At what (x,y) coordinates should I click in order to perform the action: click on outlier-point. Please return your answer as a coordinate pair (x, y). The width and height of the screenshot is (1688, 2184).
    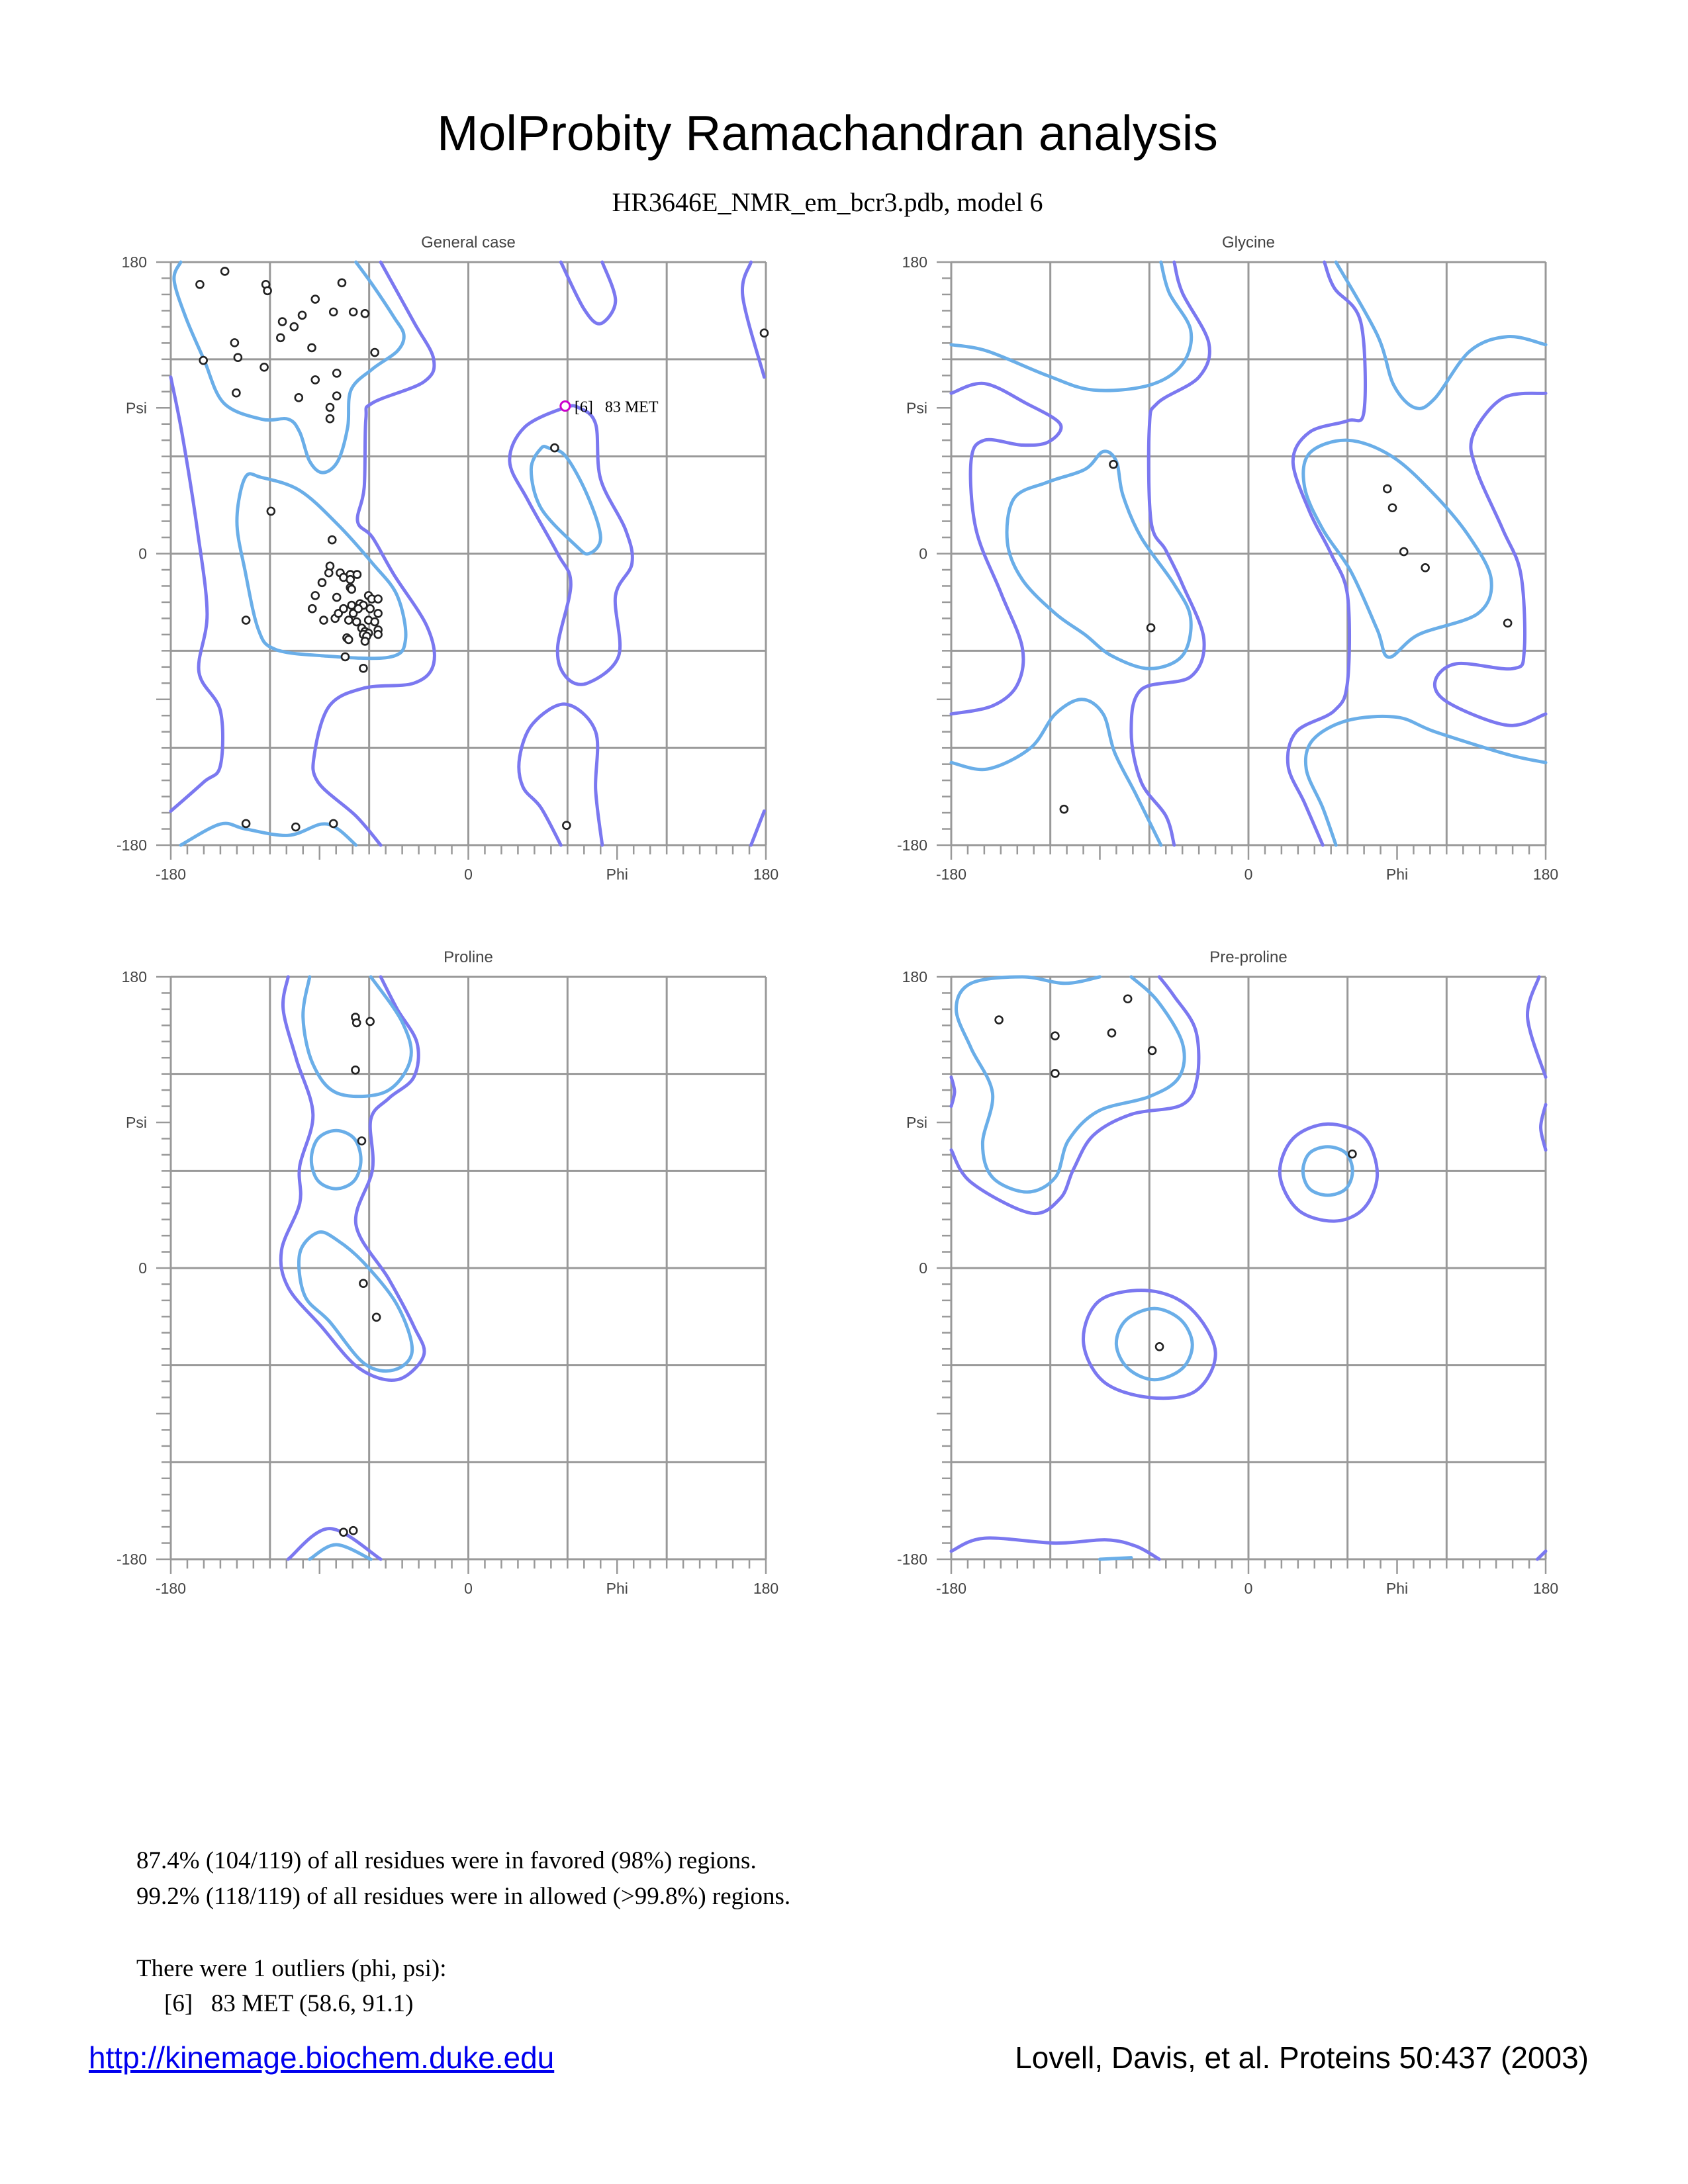
    Looking at the image, I should click on (565, 406).